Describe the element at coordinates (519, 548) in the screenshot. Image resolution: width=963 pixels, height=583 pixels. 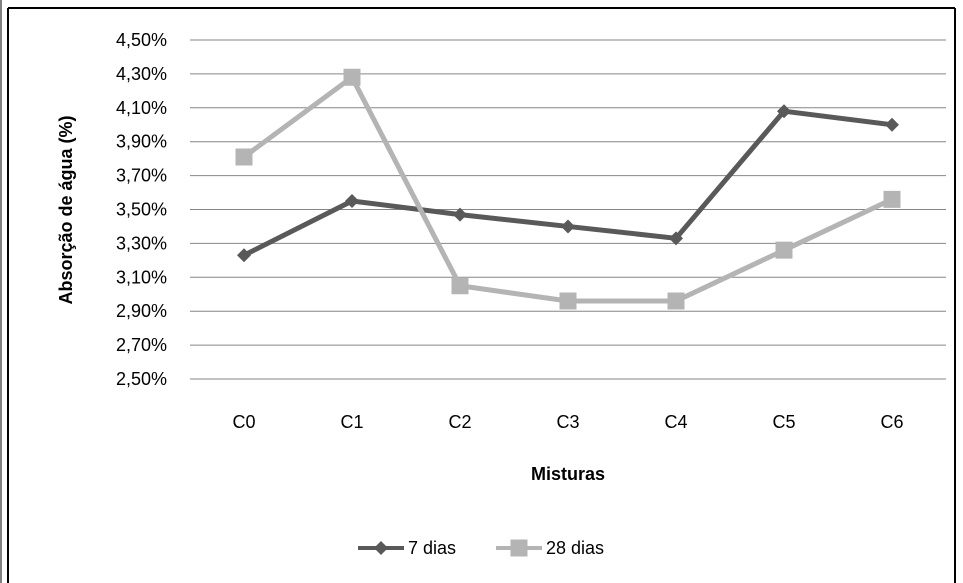
I see `legend-marker-28-dias` at that location.